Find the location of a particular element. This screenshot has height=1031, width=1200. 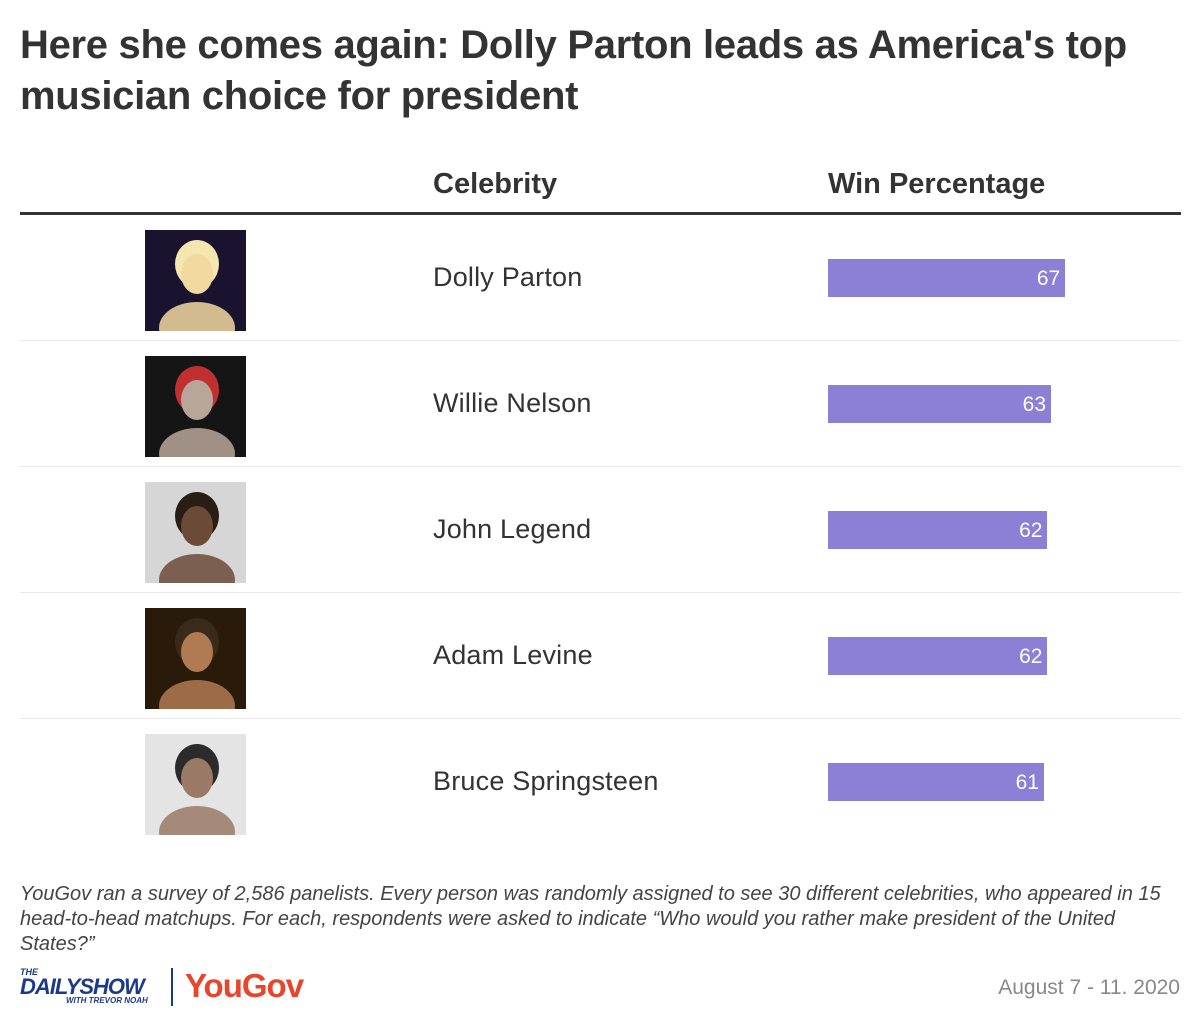

table-row: John Legend 62 is located at coordinates (600, 530).